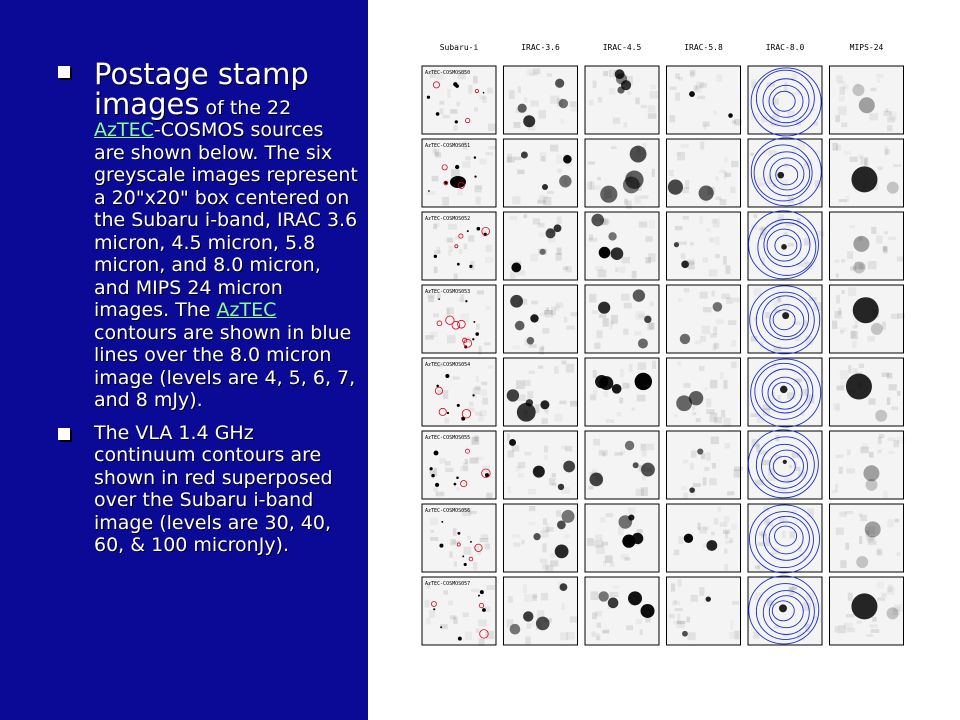 The height and width of the screenshot is (720, 960). Describe the element at coordinates (447, 438) in the screenshot. I see `source-label: AzTEC-COSMOS055` at that location.